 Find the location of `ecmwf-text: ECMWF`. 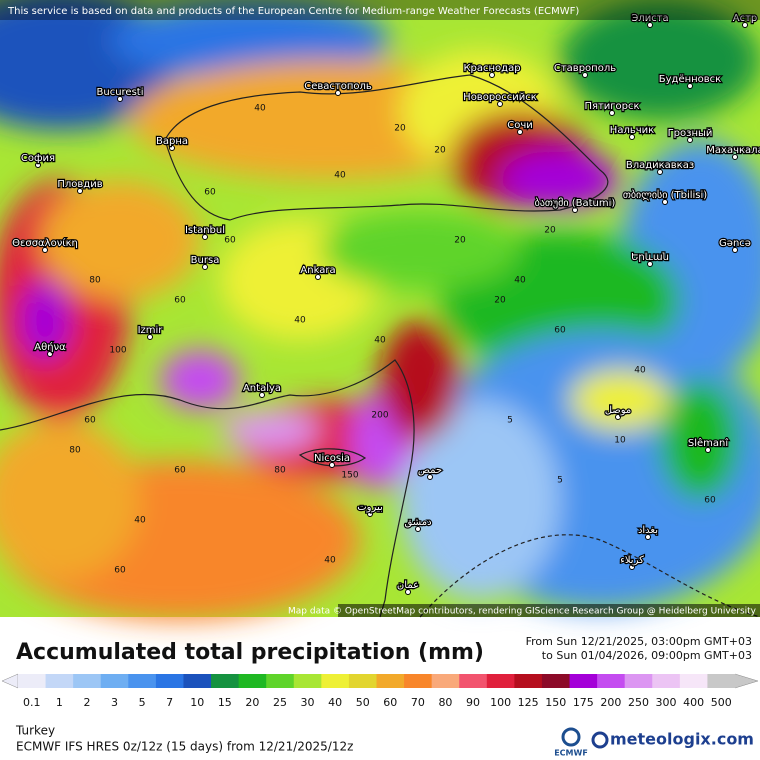

ecmwf-text: ECMWF is located at coordinates (571, 753).